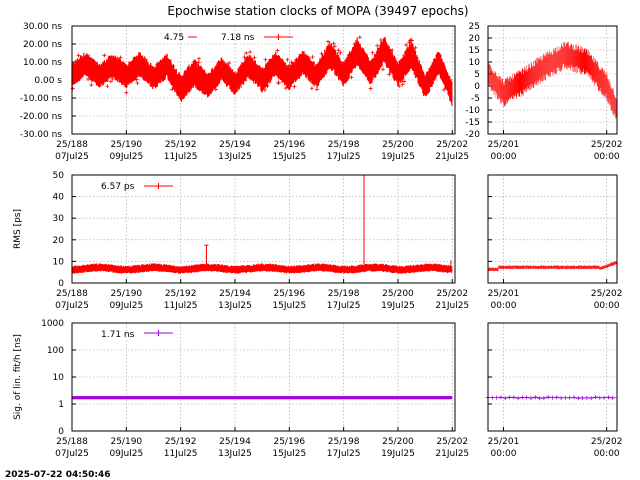 Image resolution: width=640 pixels, height=480 pixels. Describe the element at coordinates (475, 99) in the screenshot. I see `clock-zoom-ytick-label: -5` at that location.